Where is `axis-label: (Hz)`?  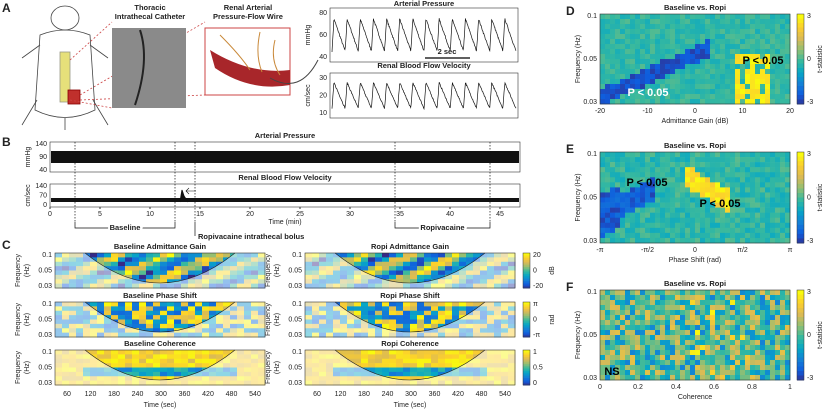
axis-label: (Hz) is located at coordinates (27, 270).